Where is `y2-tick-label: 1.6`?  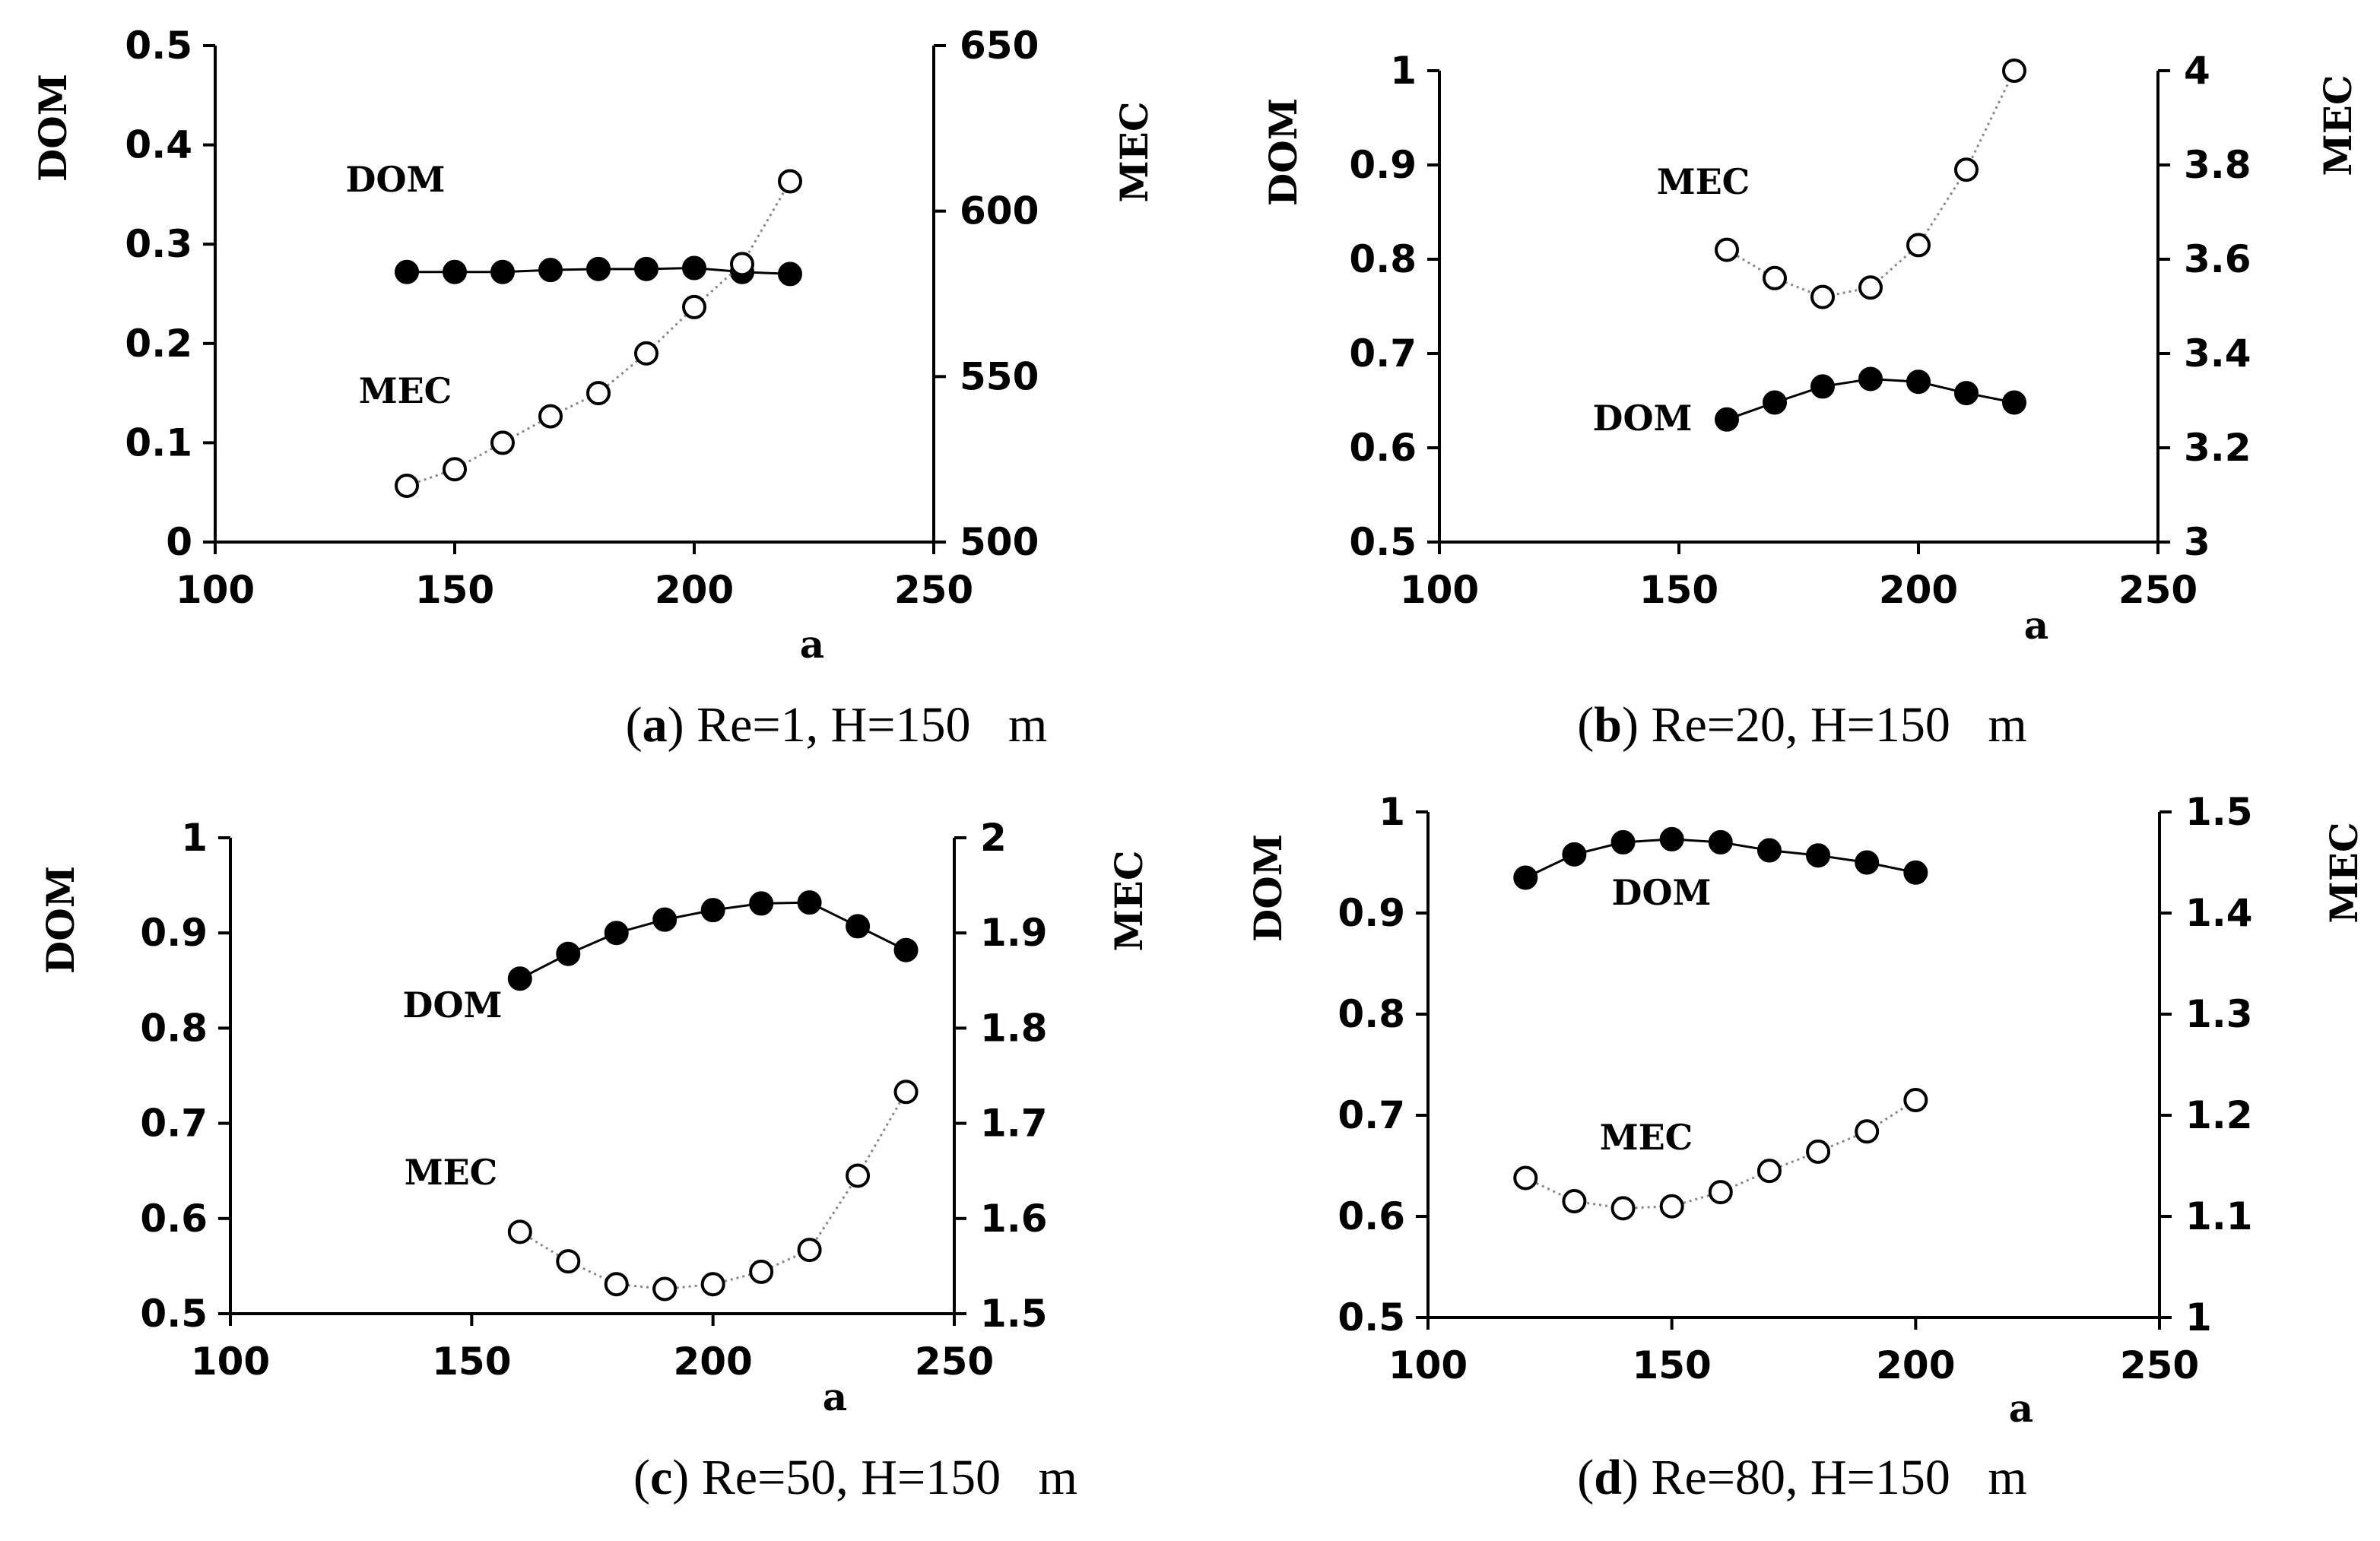
y2-tick-label: 1.6 is located at coordinates (1014, 1219).